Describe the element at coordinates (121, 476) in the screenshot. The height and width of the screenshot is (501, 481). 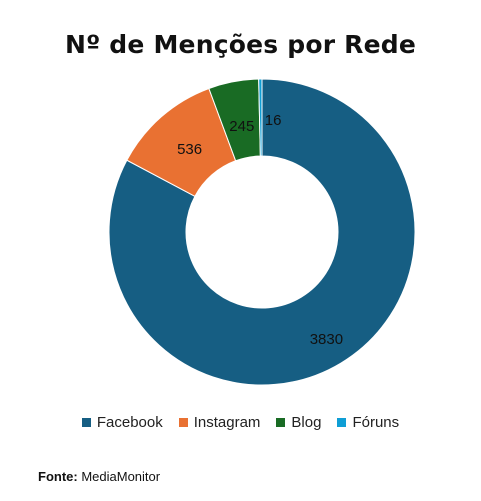
I see `source-text: MediaMonitor` at that location.